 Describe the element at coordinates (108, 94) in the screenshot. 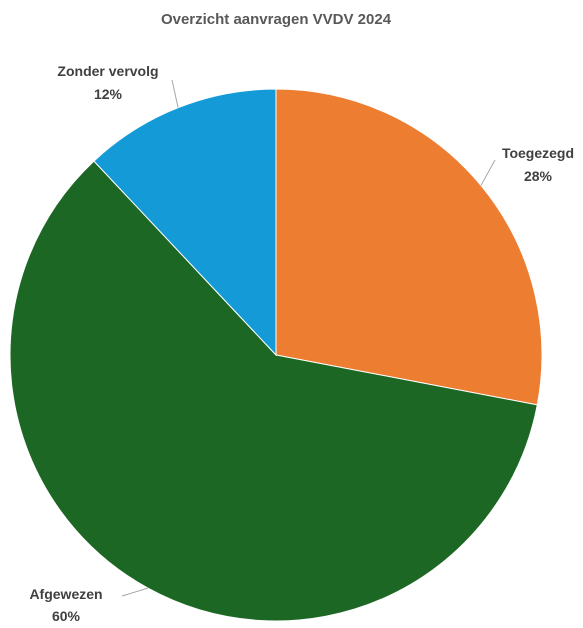

I see `data-label-value-zonder-vervolg: 12%` at that location.